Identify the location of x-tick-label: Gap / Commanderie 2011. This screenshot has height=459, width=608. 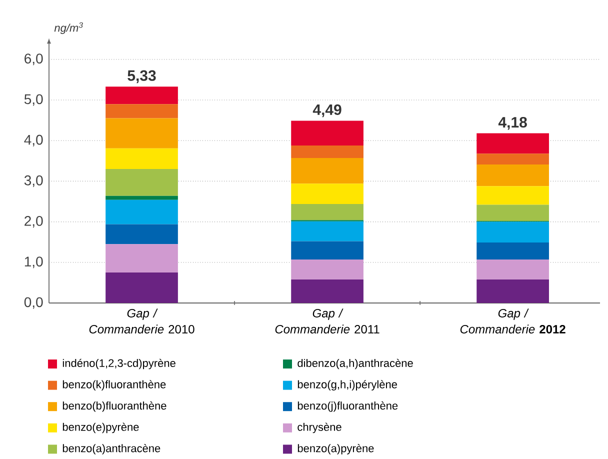
(327, 321).